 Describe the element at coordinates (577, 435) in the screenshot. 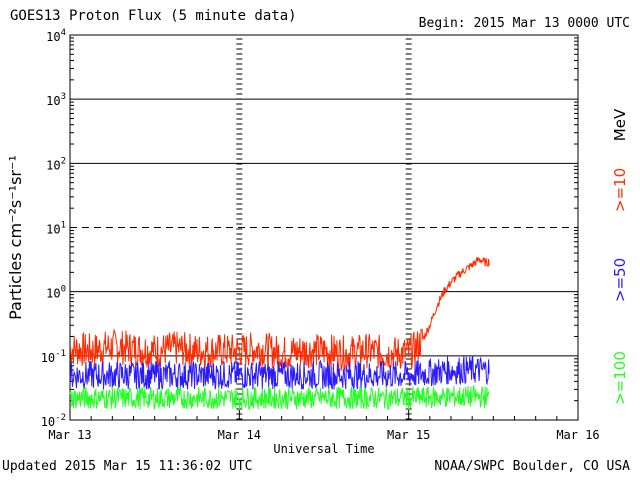

I see `x-tick-label: Mar 16` at that location.